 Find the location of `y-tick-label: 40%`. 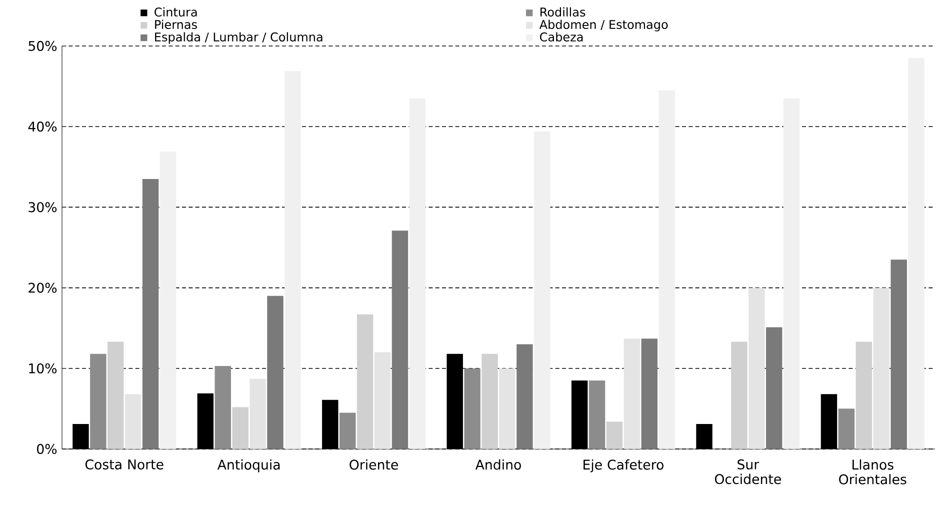

y-tick-label: 40% is located at coordinates (42, 127).